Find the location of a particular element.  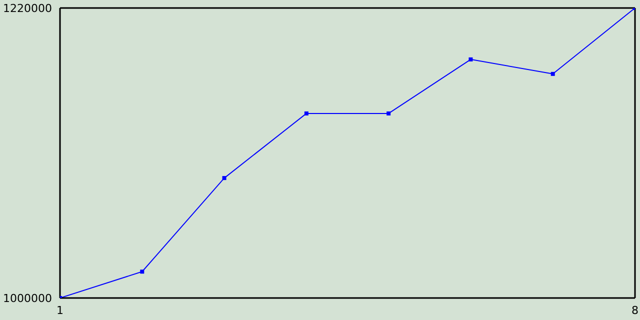

x-tick-label: 1 is located at coordinates (60, 310).